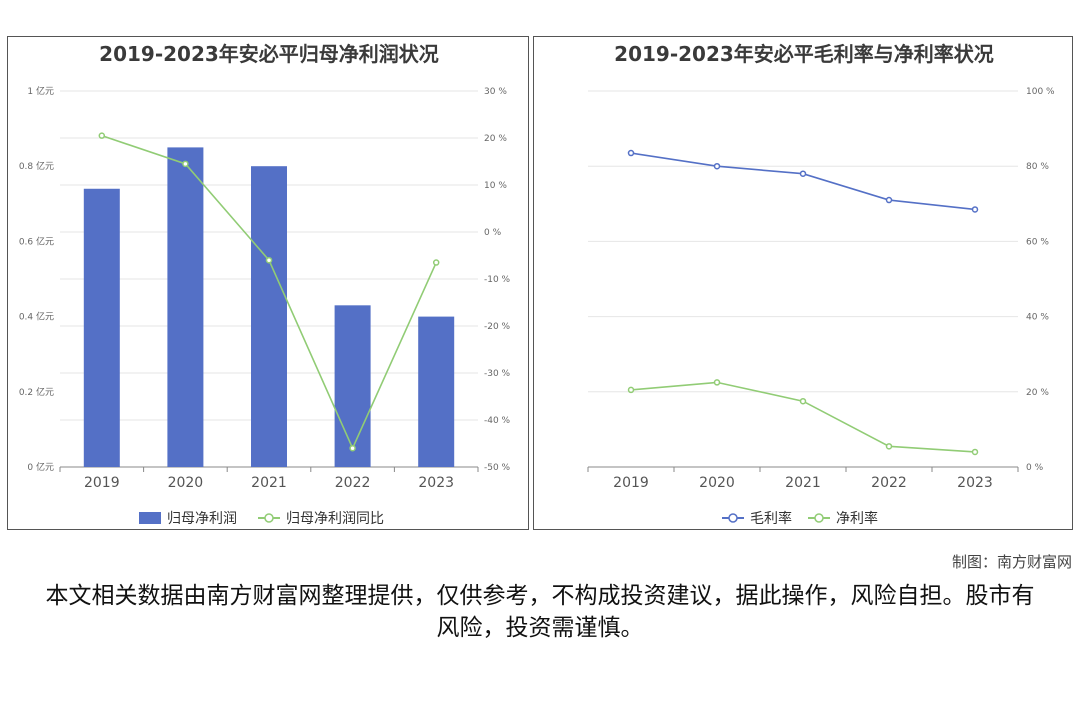 The image size is (1080, 720). I want to click on gross-margin-point-2020, so click(717, 166).